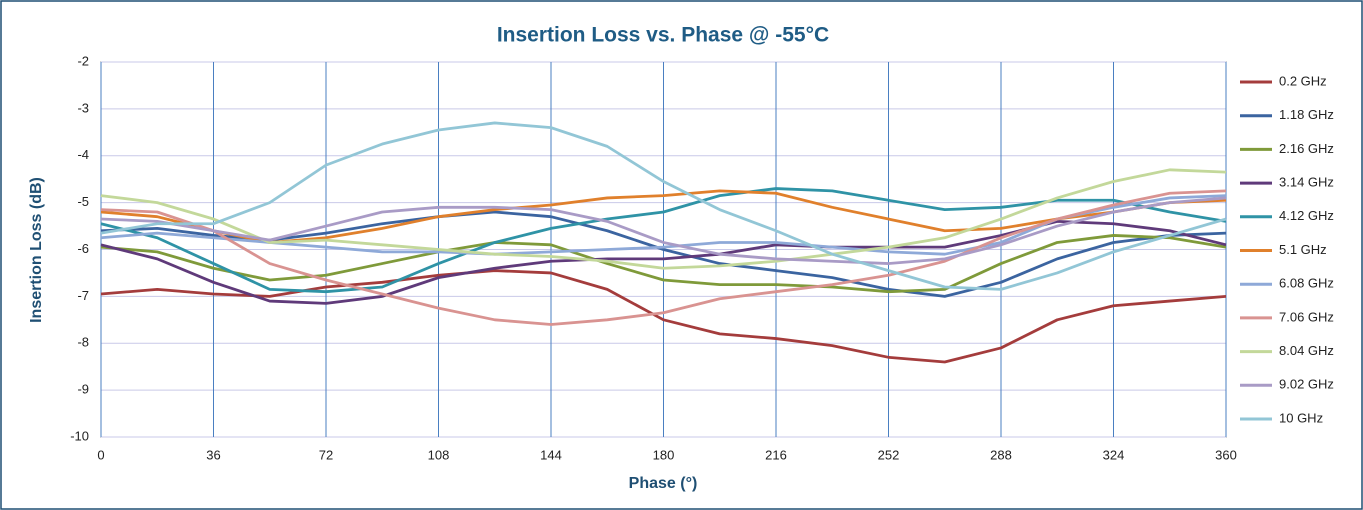 The width and height of the screenshot is (1363, 510). I want to click on x-tick-label: 36, so click(213, 454).